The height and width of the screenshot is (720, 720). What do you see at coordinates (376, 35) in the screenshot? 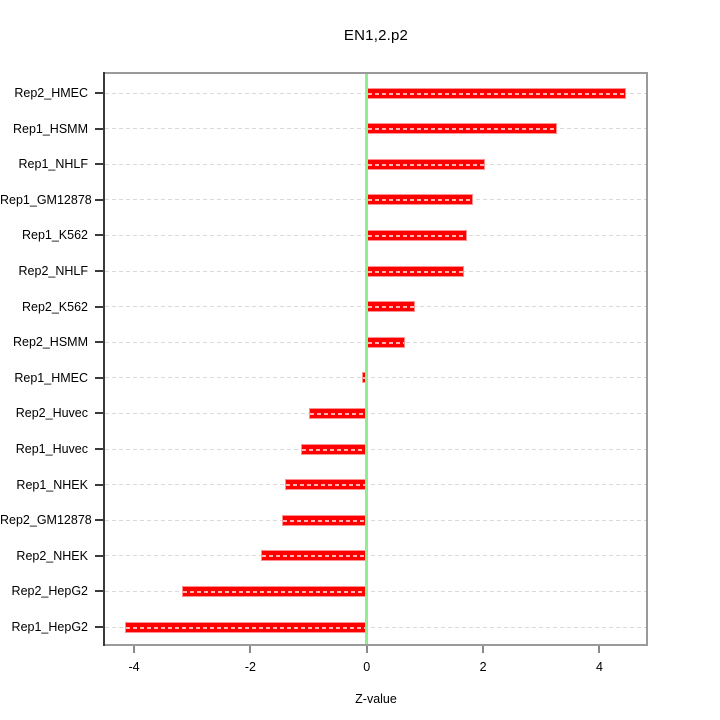
I see `chart-title: EN1,2.p2` at bounding box center [376, 35].